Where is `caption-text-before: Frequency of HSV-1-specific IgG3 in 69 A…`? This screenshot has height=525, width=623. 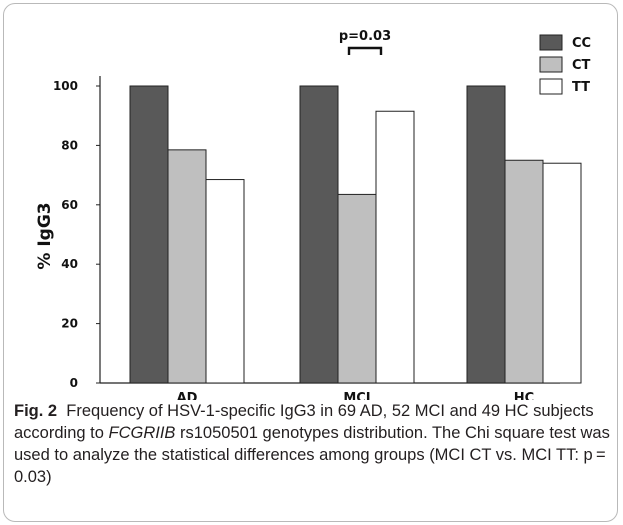
caption-text-before: Frequency of HSV-1-specific IgG3 in 69 A… is located at coordinates (304, 422).